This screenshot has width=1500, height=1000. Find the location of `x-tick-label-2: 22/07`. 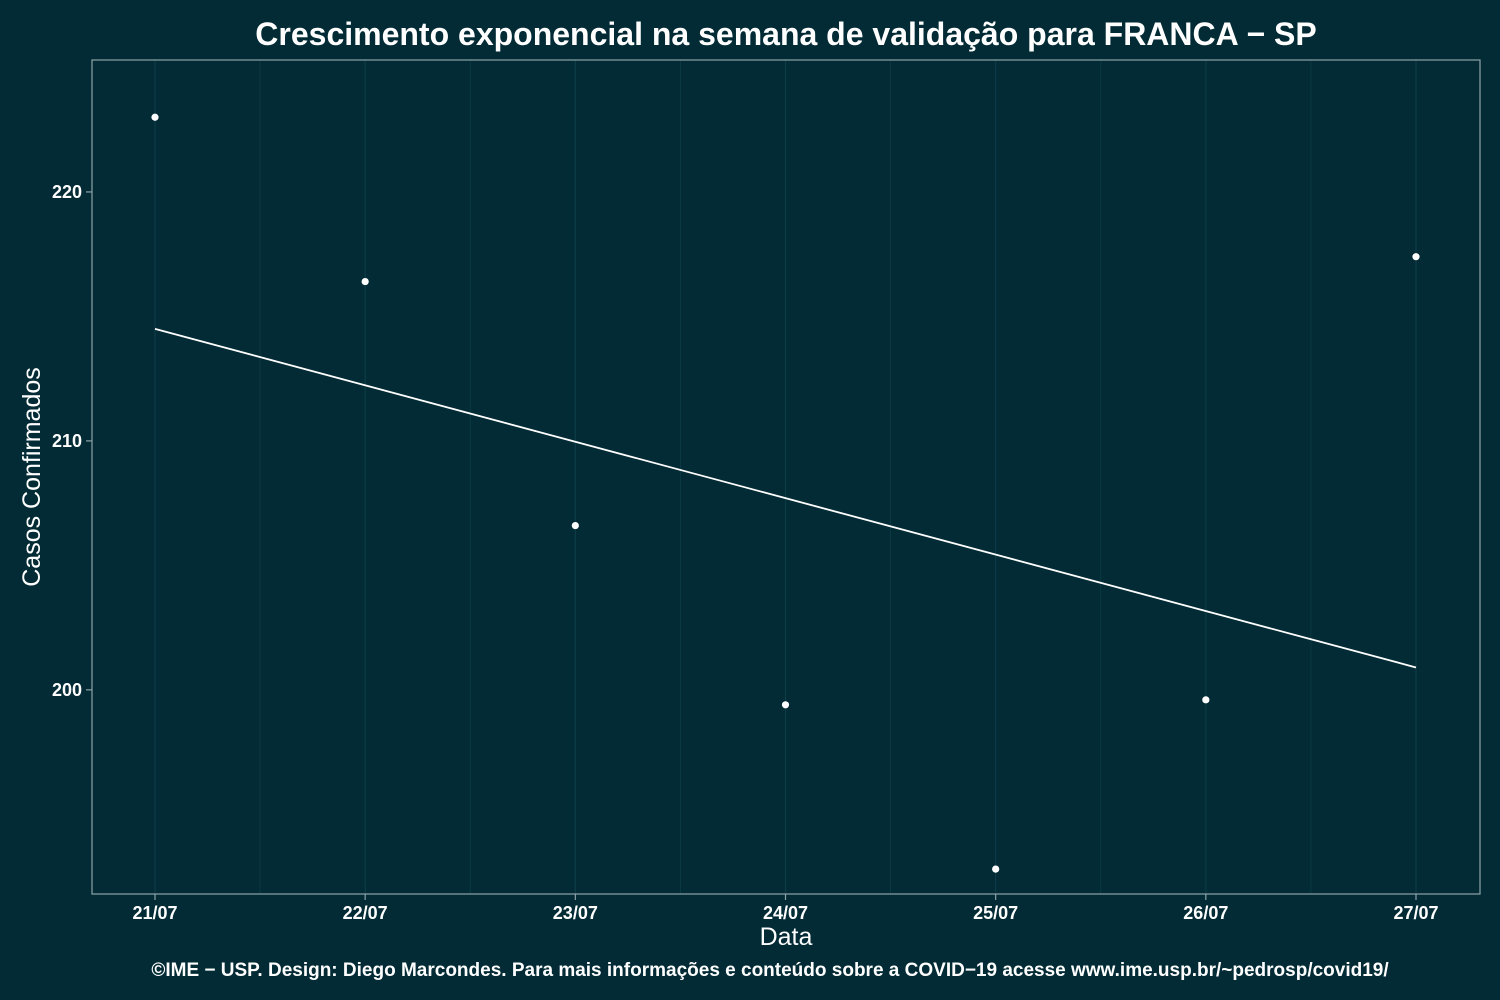

x-tick-label-2: 22/07 is located at coordinates (365, 913).